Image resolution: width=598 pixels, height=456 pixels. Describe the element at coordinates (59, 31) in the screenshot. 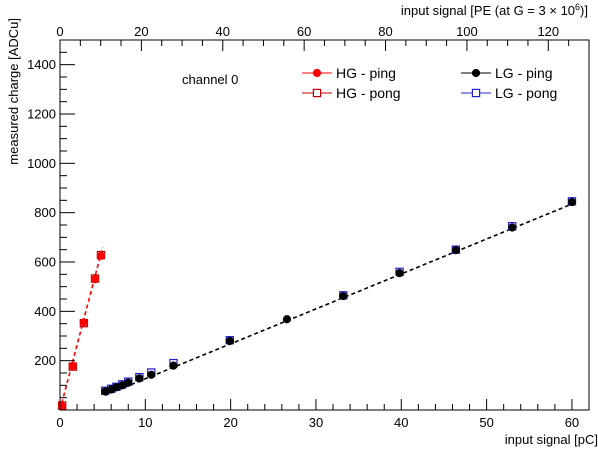

I see `top-tick-label-0: 0` at that location.